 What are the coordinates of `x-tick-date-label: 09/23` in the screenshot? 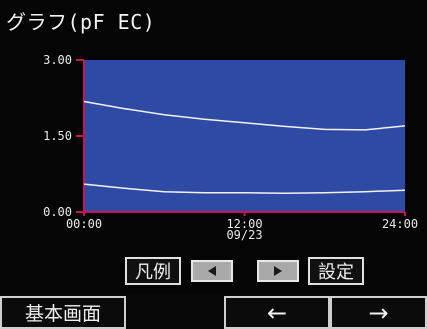 It's located at (244, 235).